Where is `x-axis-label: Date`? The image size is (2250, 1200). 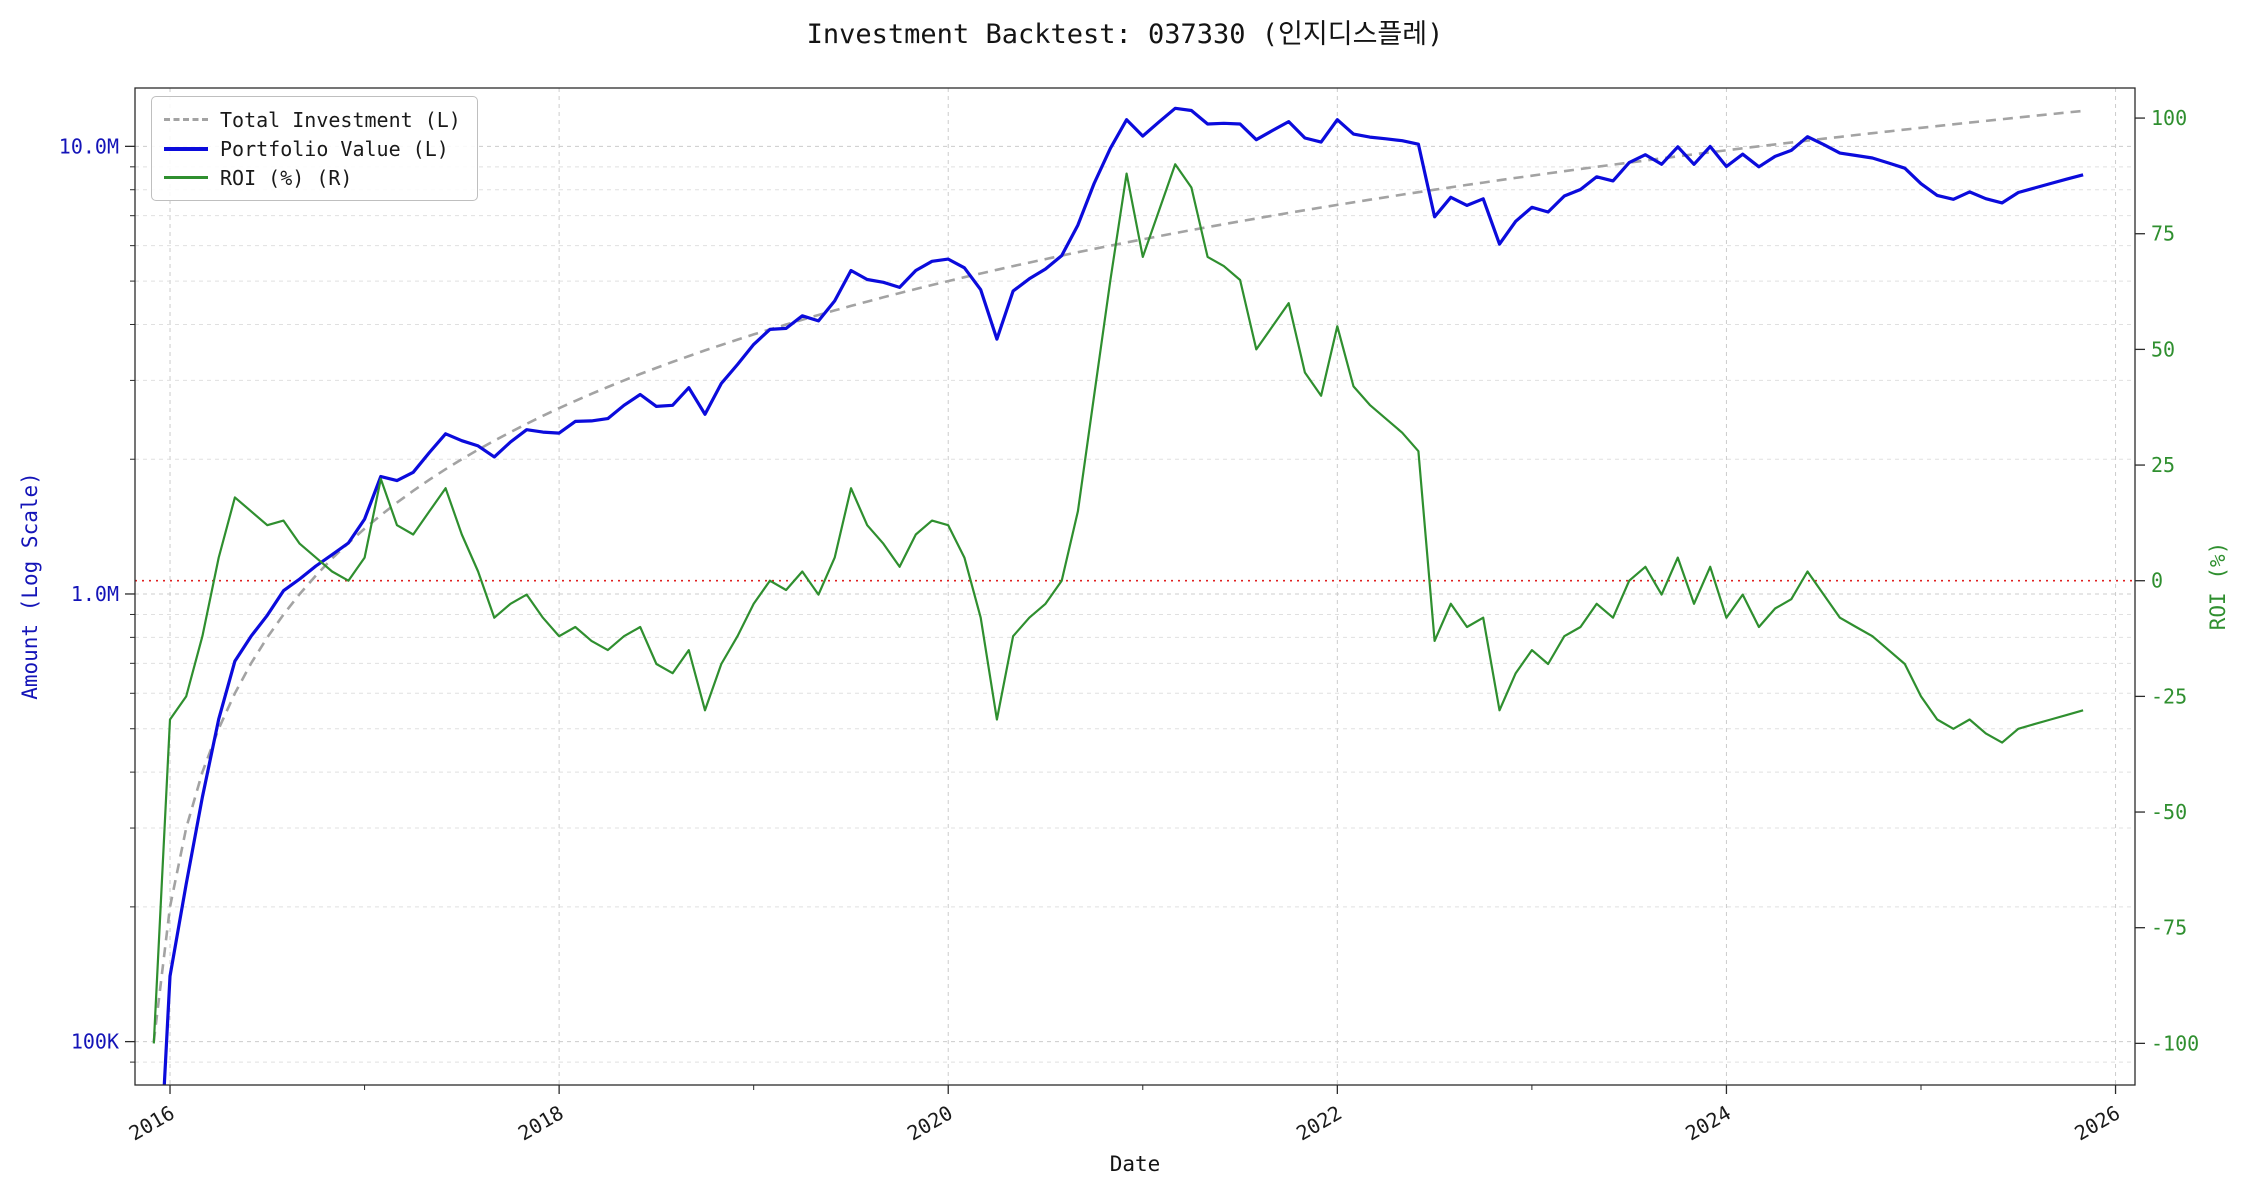
x-axis-label: Date is located at coordinates (1135, 1164).